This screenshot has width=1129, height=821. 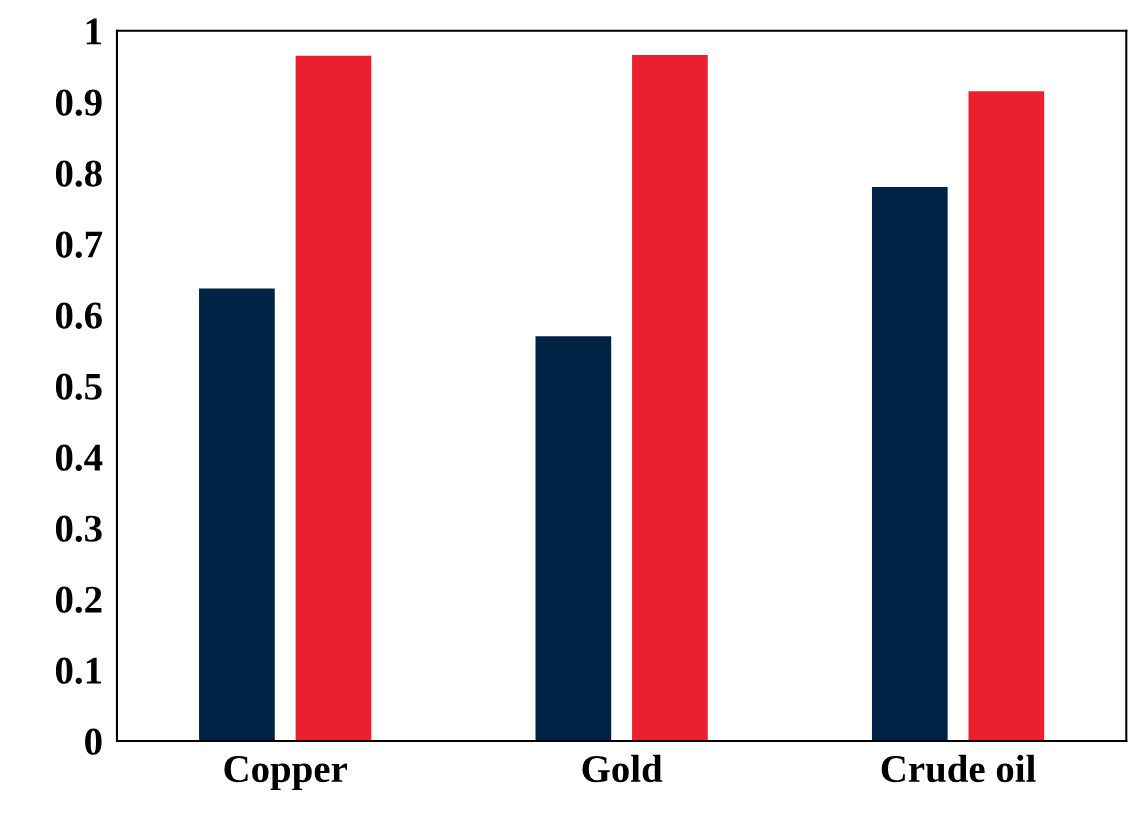 What do you see at coordinates (78, 173) in the screenshot?
I see `y-tick-label: 0.8` at bounding box center [78, 173].